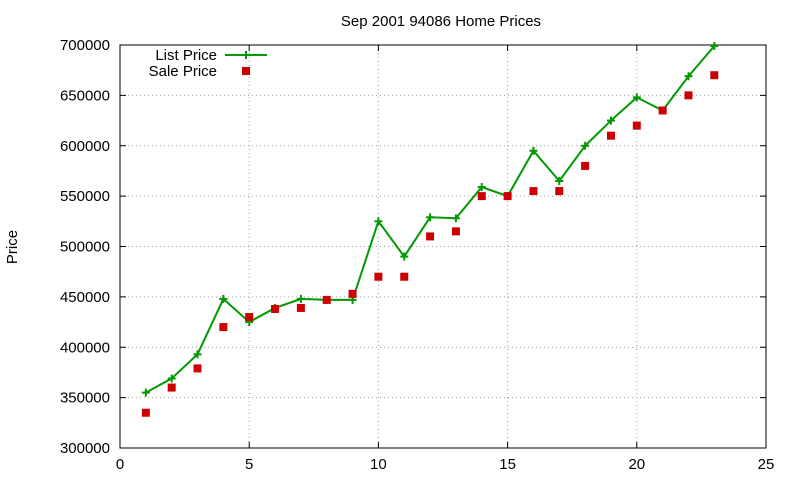 Image resolution: width=800 pixels, height=480 pixels. Describe the element at coordinates (507, 464) in the screenshot. I see `x-tick-label: 15` at that location.